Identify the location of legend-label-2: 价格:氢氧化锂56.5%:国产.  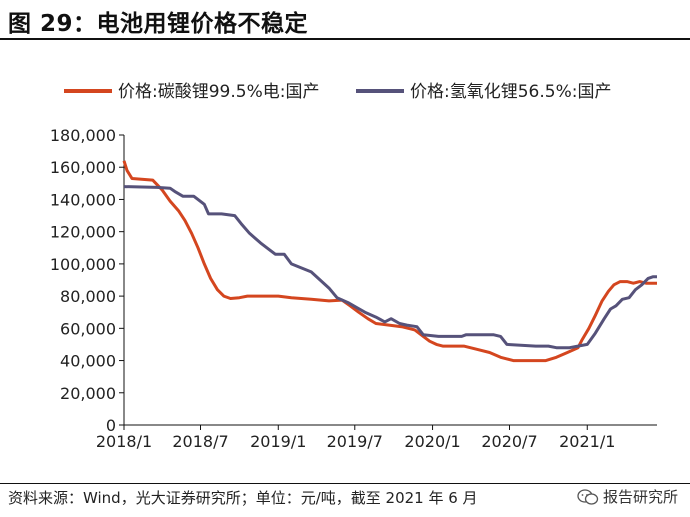
(510, 92).